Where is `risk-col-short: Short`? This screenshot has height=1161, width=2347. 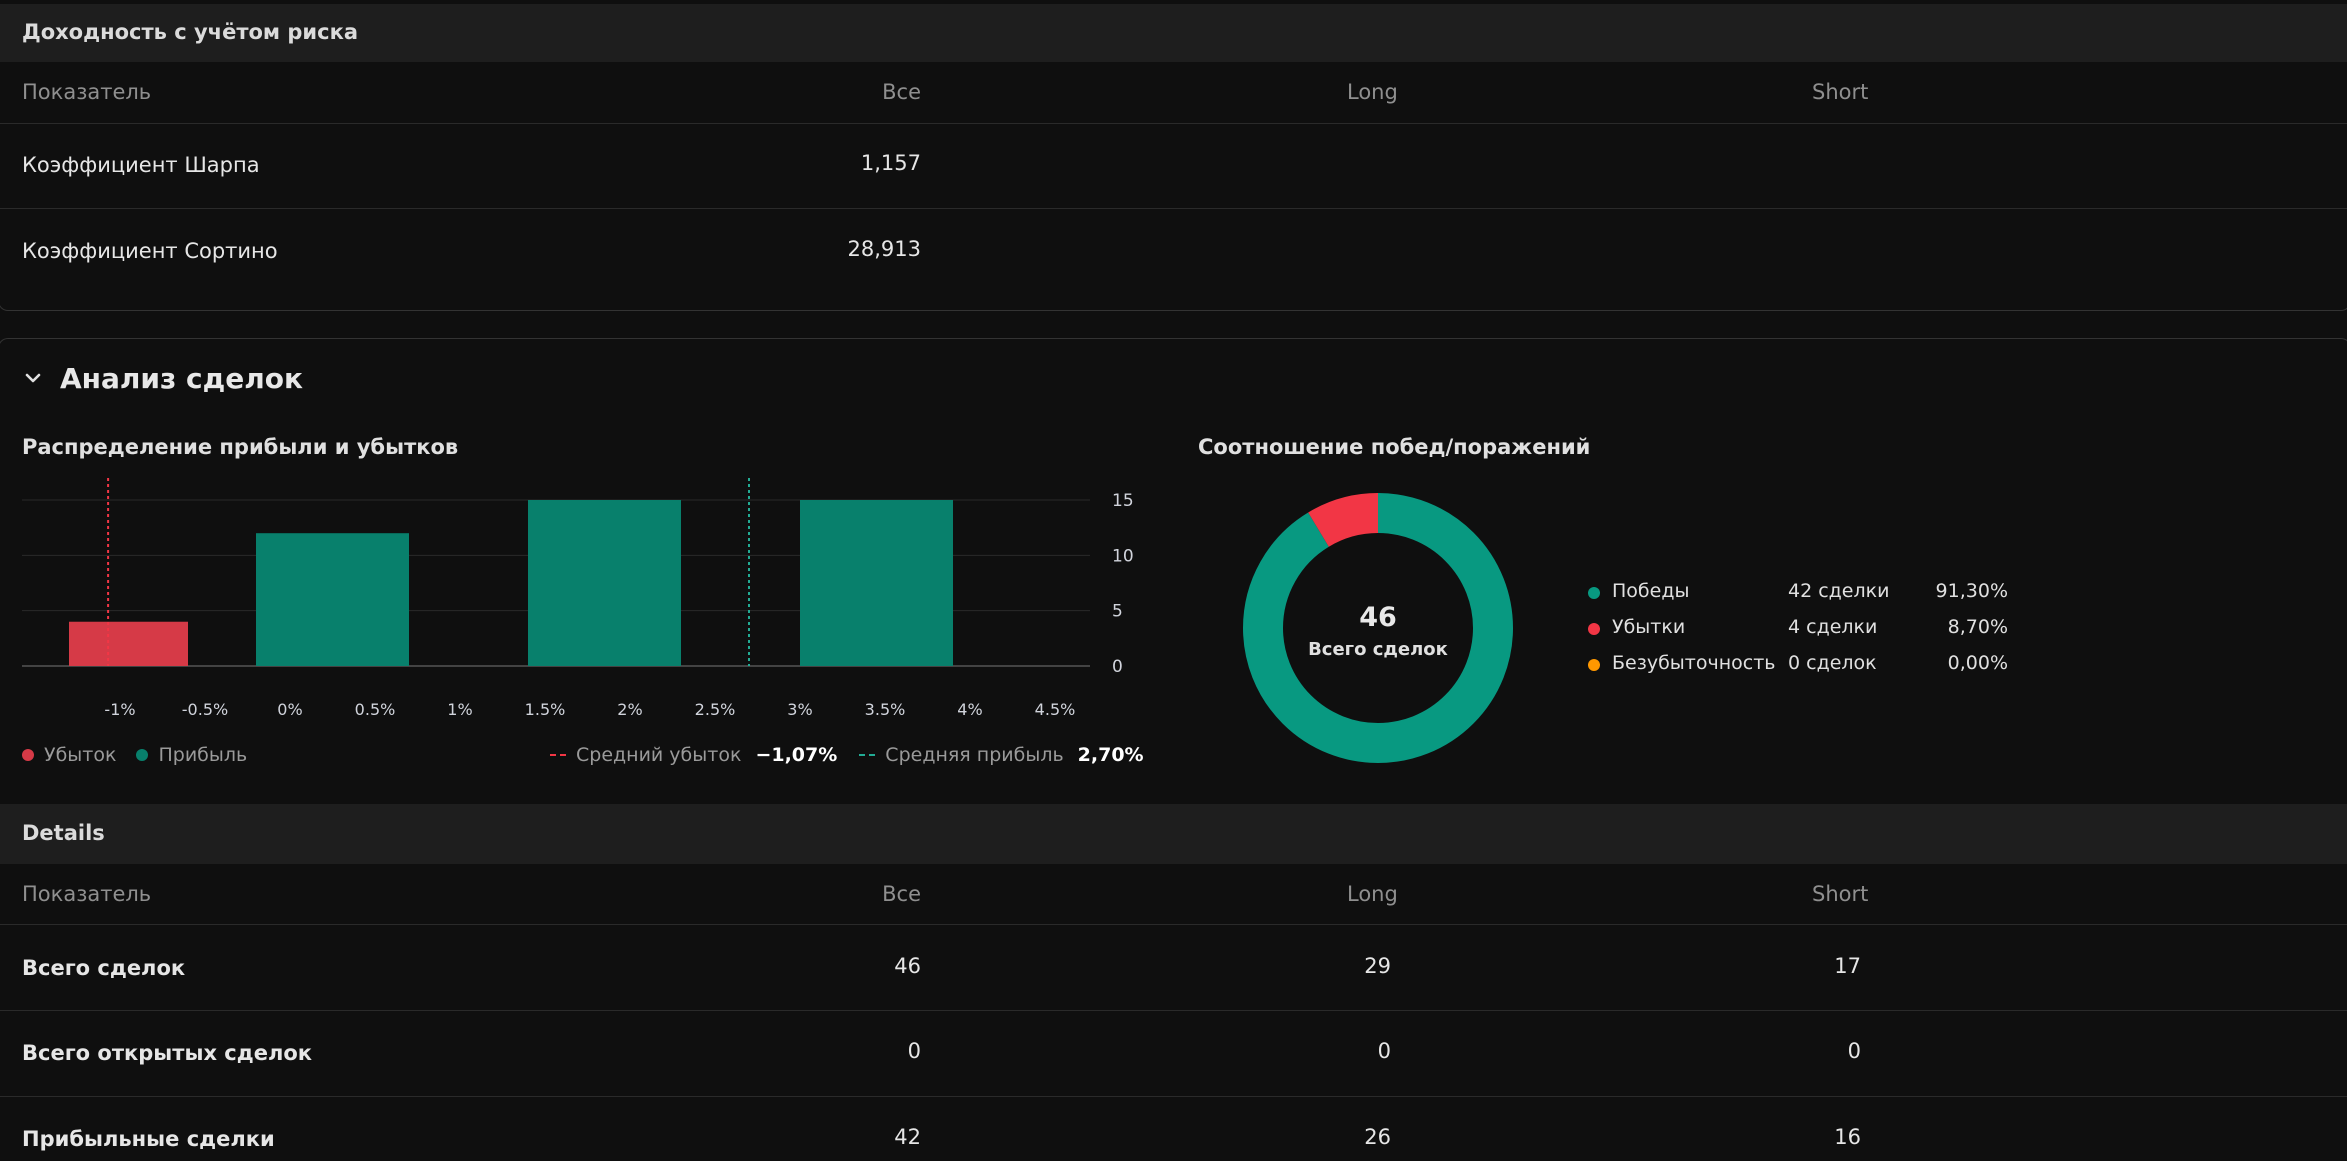
risk-col-short: Short is located at coordinates (1840, 92).